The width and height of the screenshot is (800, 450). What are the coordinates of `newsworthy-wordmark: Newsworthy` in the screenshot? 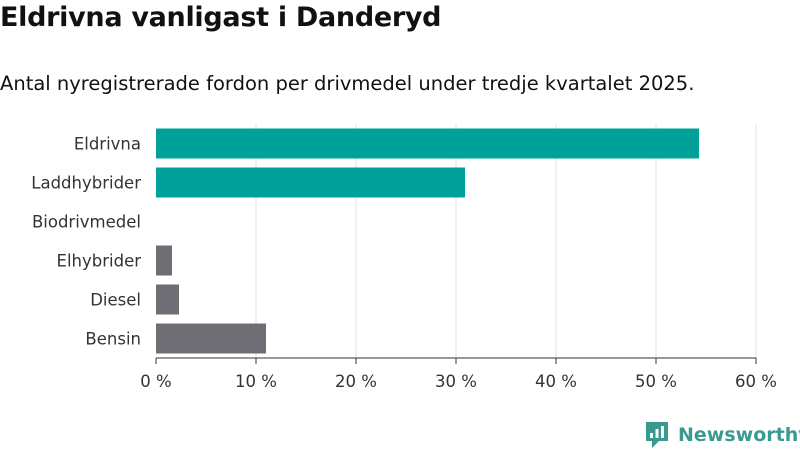 It's located at (739, 435).